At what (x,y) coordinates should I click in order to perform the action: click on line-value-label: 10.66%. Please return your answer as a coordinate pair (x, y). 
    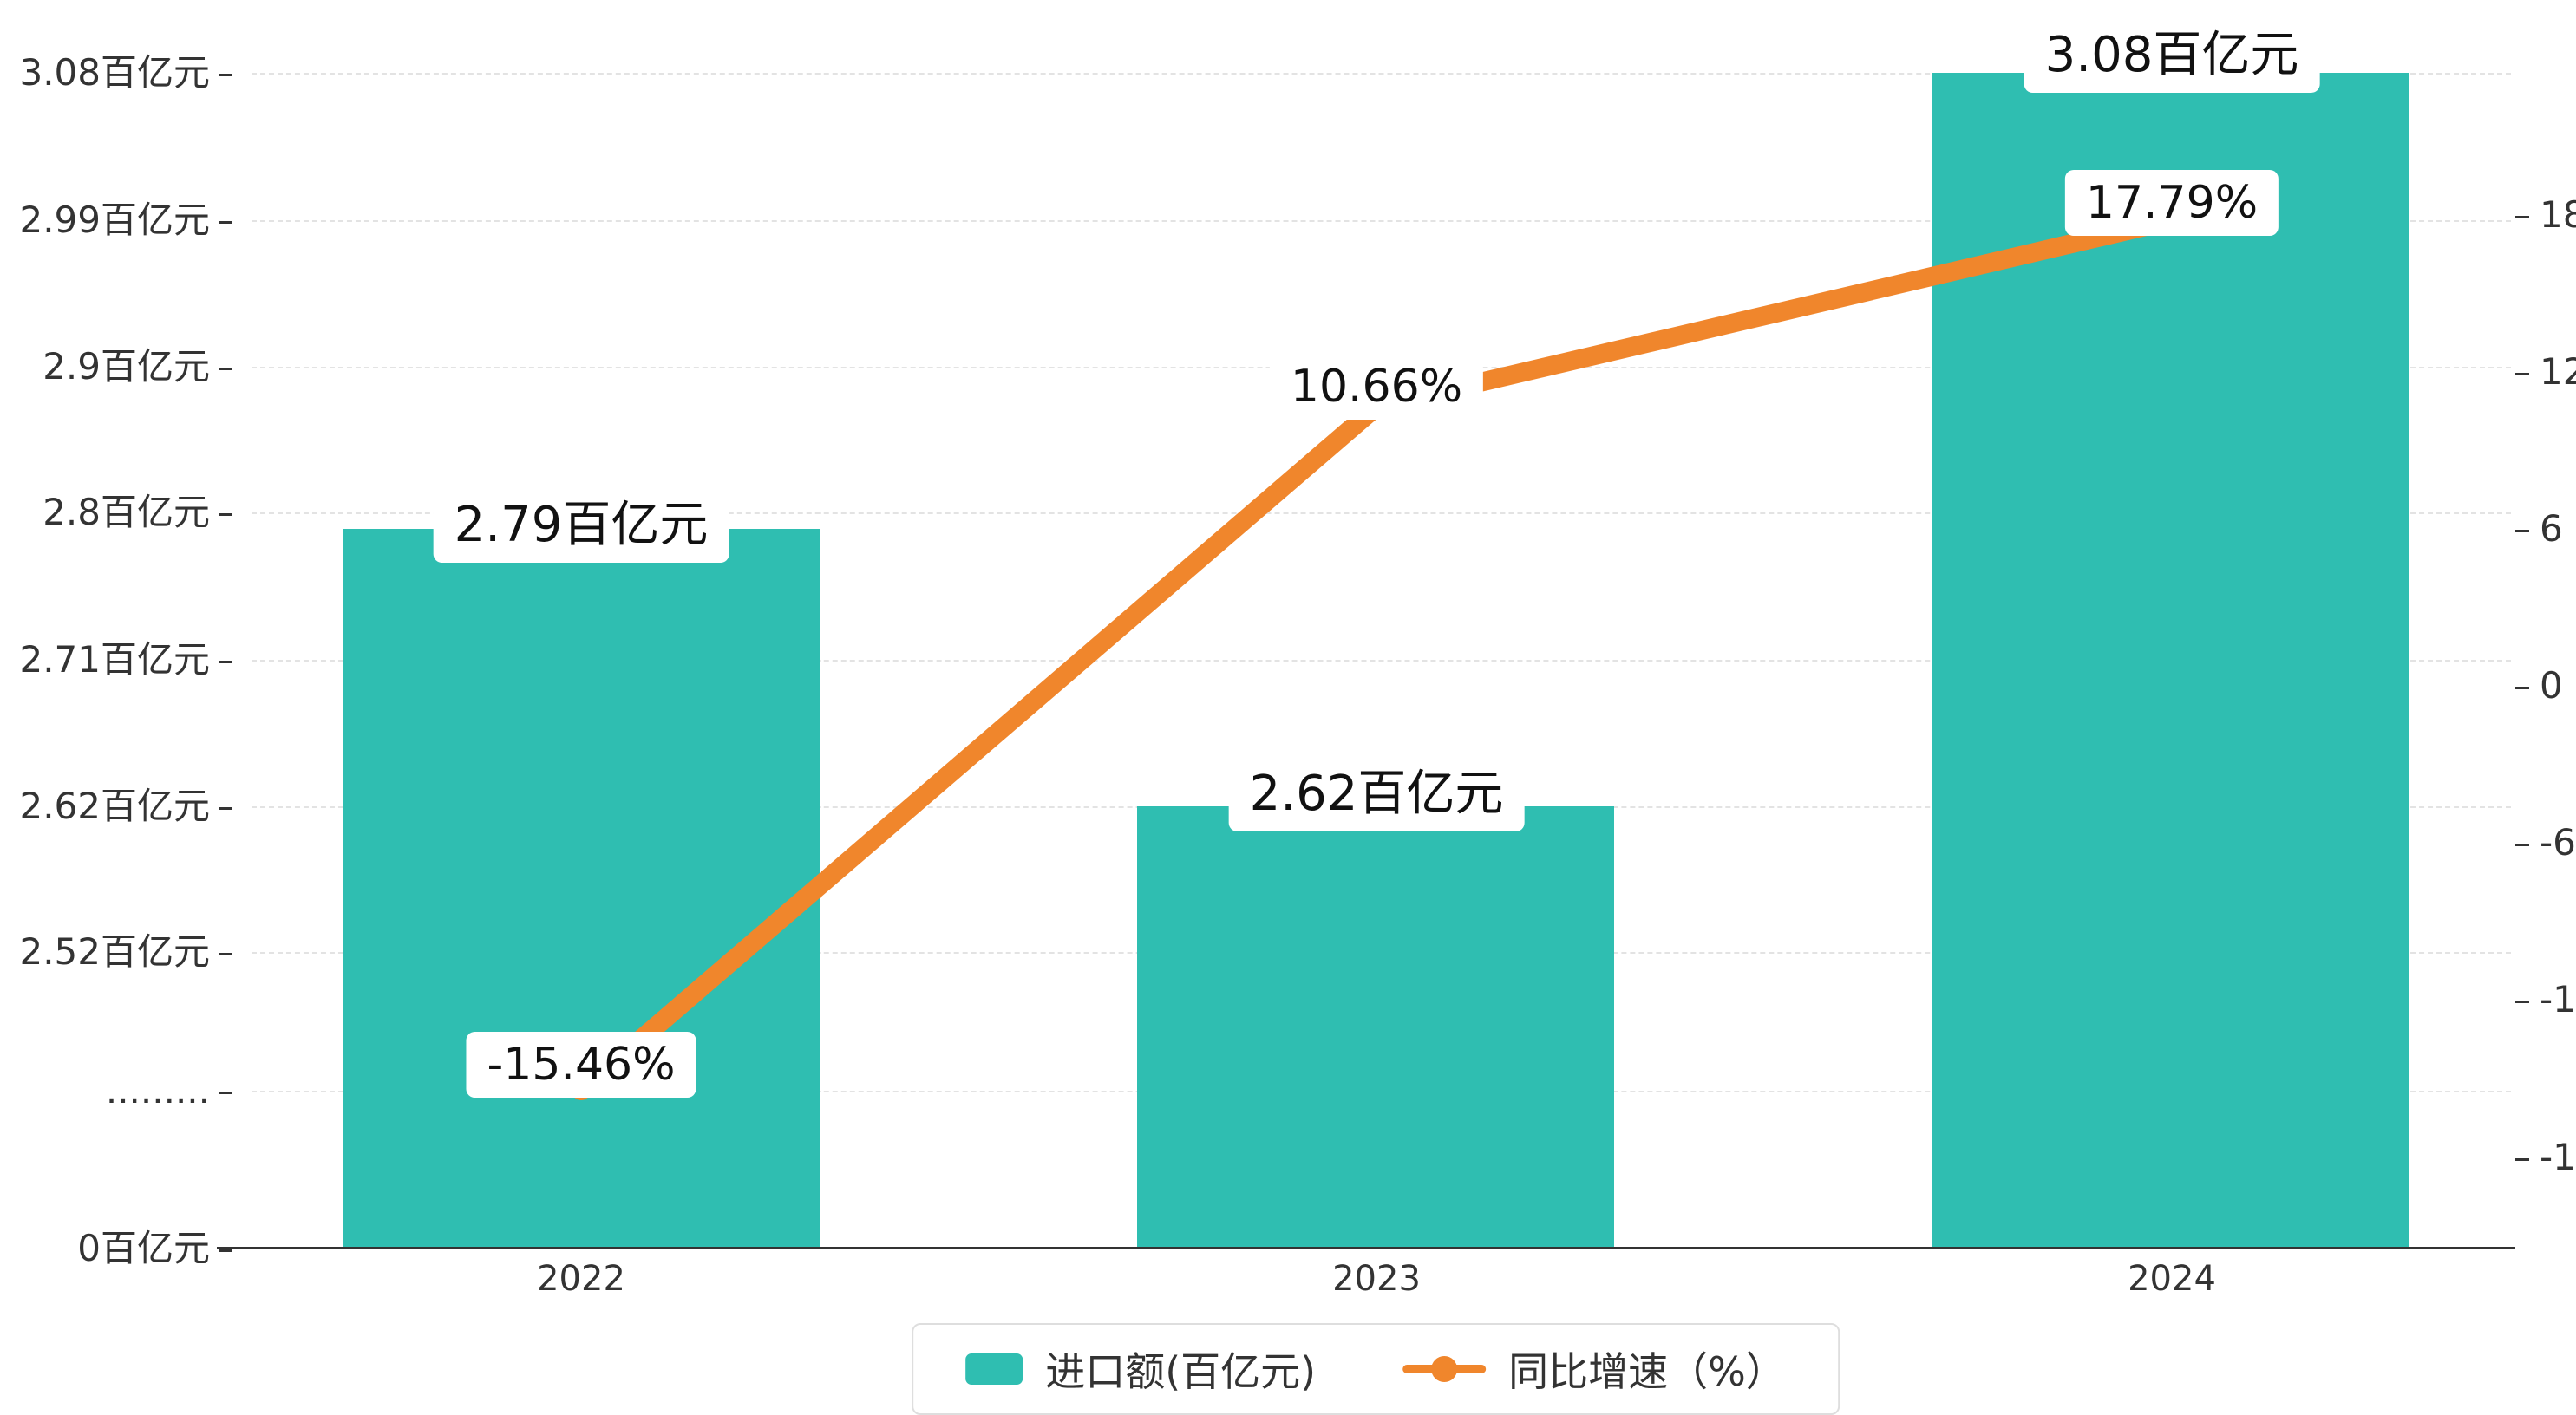
    Looking at the image, I should click on (1376, 387).